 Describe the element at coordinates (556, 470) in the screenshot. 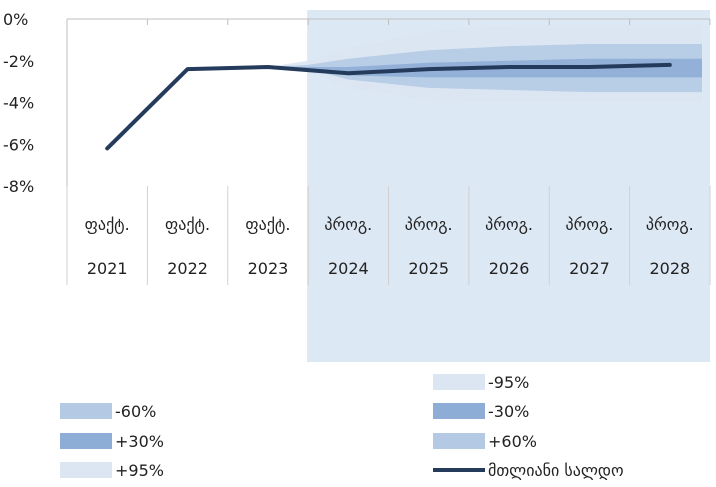

I see `legend-label: მთლიანი სალდო` at that location.